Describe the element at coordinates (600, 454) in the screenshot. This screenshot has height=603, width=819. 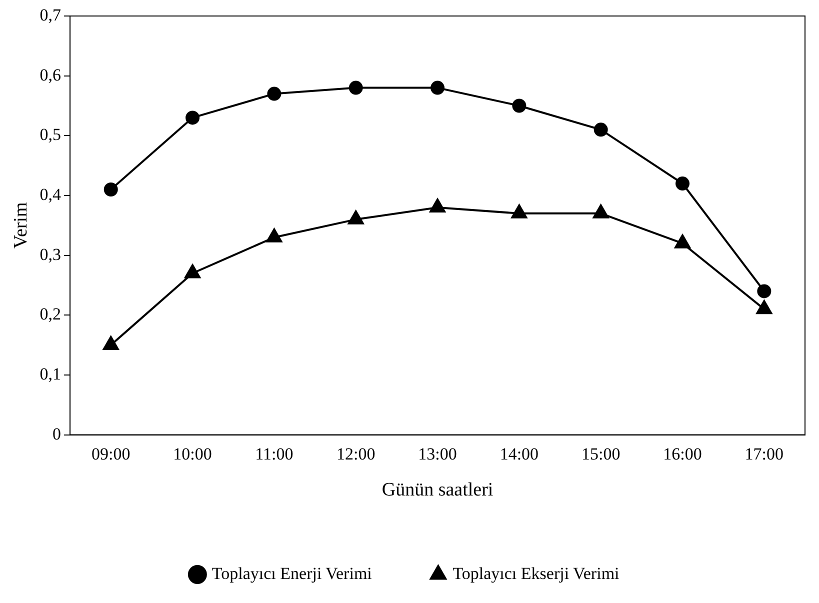
I see `x-tick-label: 15:00` at that location.